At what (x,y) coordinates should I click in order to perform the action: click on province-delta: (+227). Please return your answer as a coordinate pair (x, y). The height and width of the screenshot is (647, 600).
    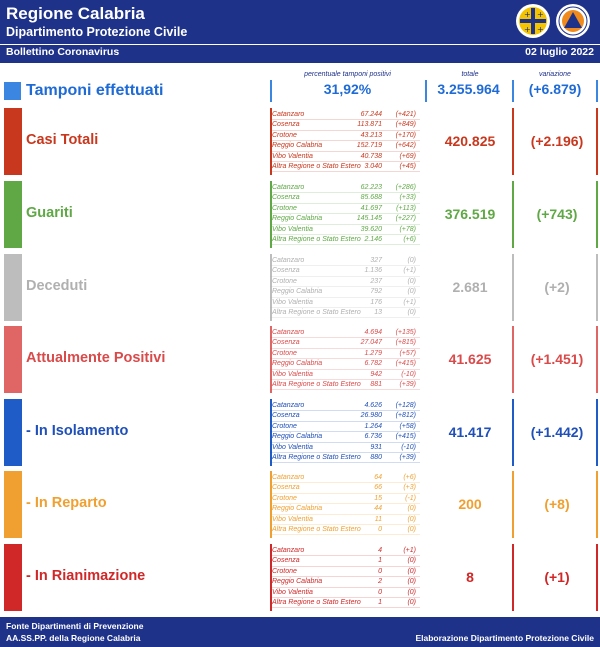
    Looking at the image, I should click on (405, 219).